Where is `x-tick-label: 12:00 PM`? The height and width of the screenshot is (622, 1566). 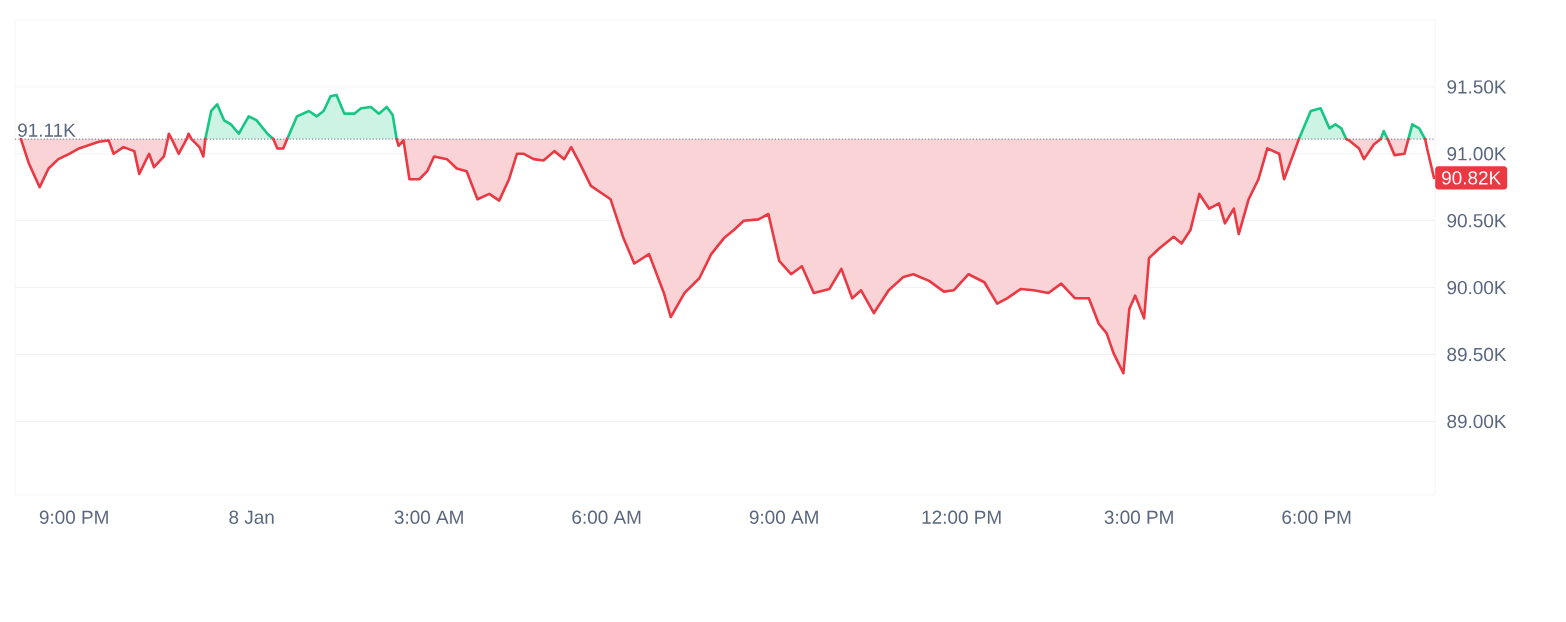
x-tick-label: 12:00 PM is located at coordinates (961, 517).